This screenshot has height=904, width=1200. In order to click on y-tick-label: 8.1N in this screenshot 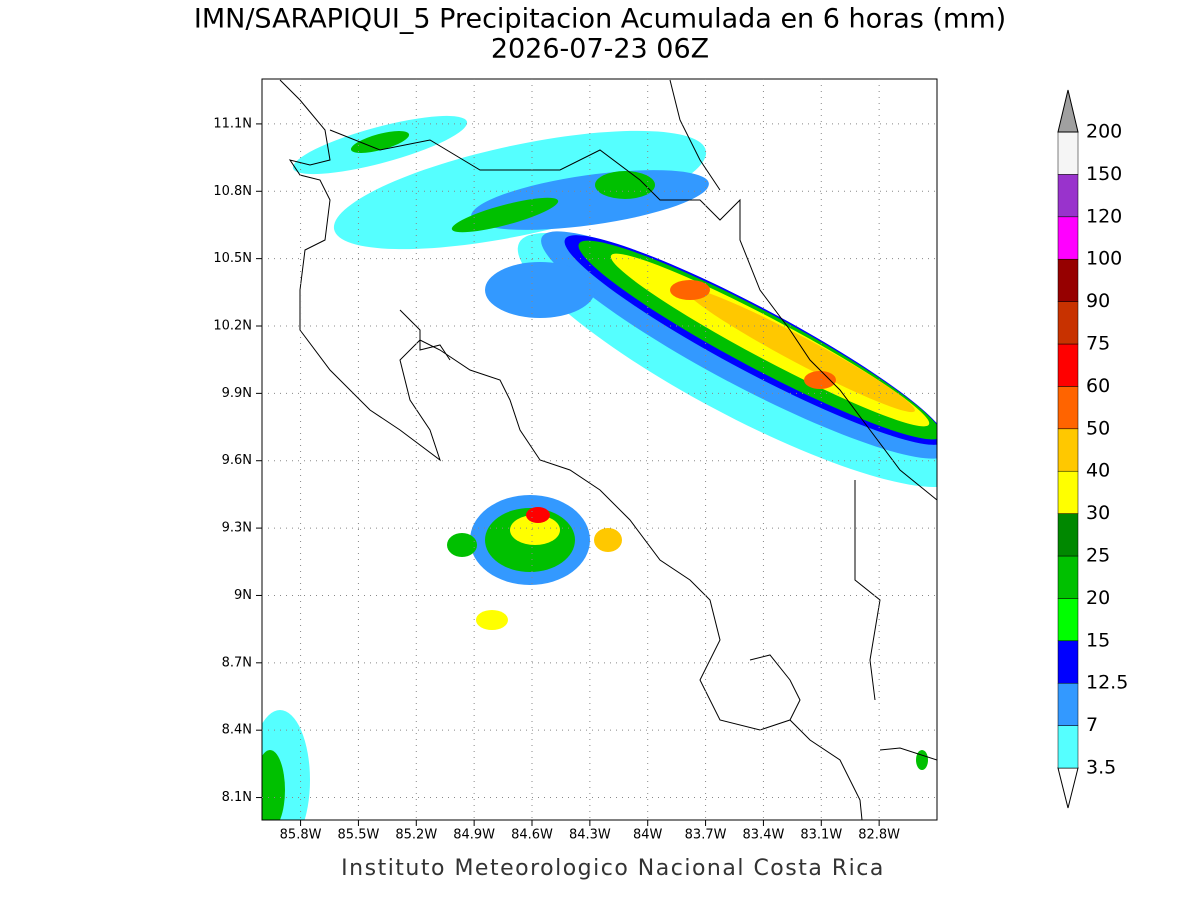, I will do `click(237, 797)`.